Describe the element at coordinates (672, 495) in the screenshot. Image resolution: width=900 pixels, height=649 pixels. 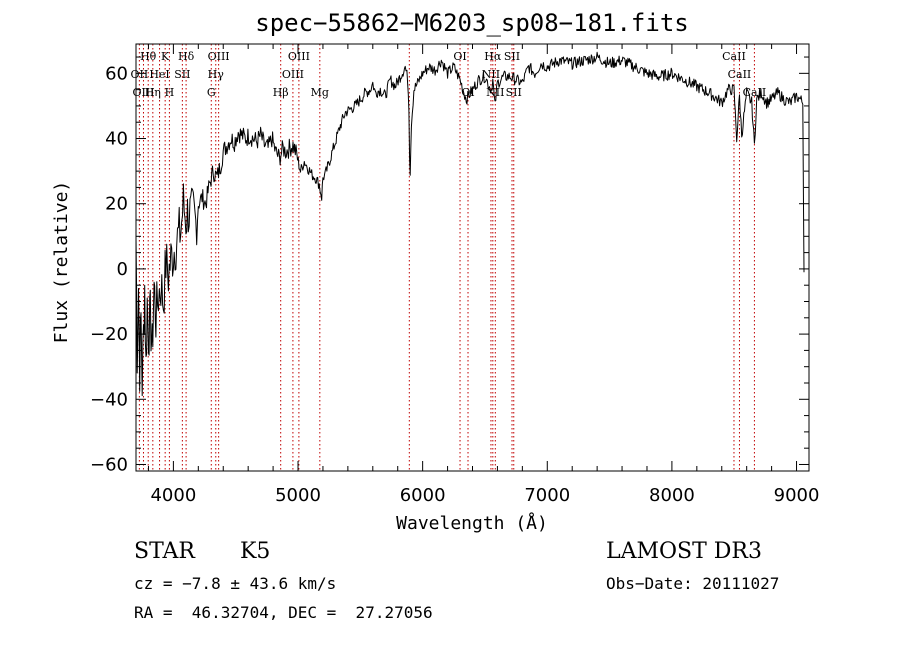
I see `x-tick-label: 8000` at that location.